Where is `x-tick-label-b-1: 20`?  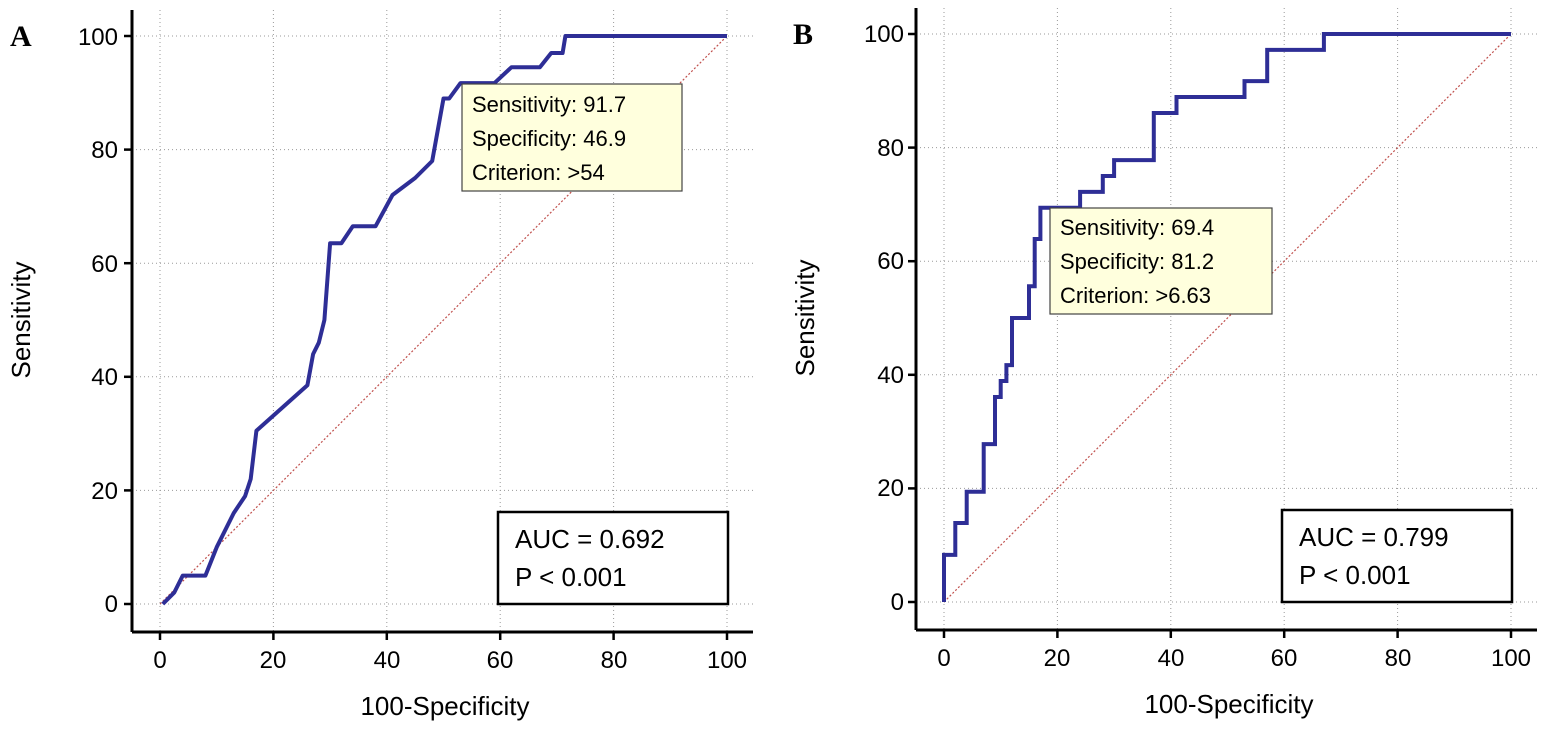 x-tick-label-b-1: 20 is located at coordinates (1057, 658).